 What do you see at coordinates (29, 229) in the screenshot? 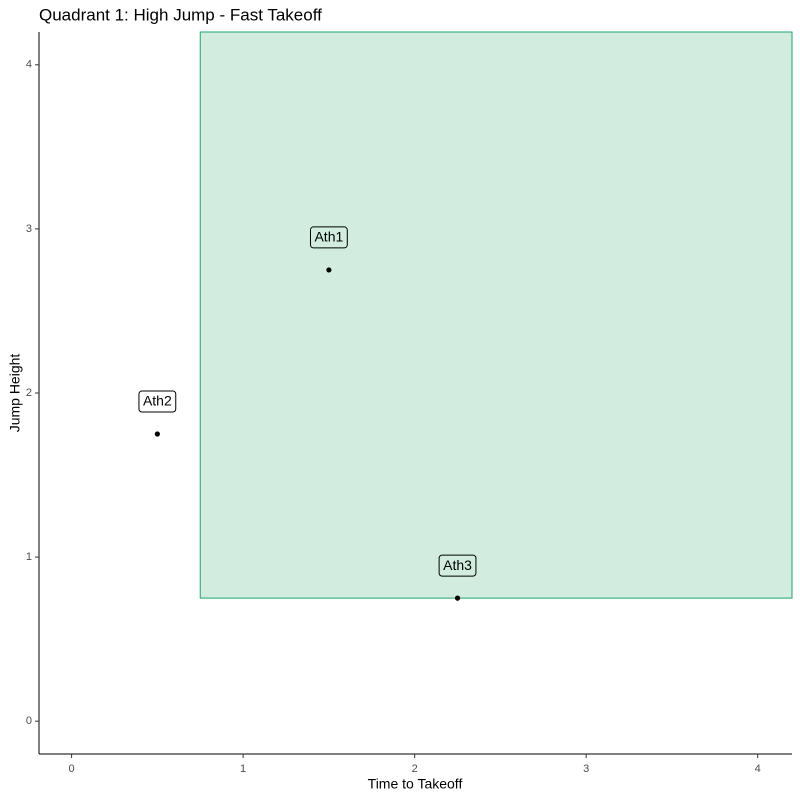
I see `y-tick-label: 3` at bounding box center [29, 229].